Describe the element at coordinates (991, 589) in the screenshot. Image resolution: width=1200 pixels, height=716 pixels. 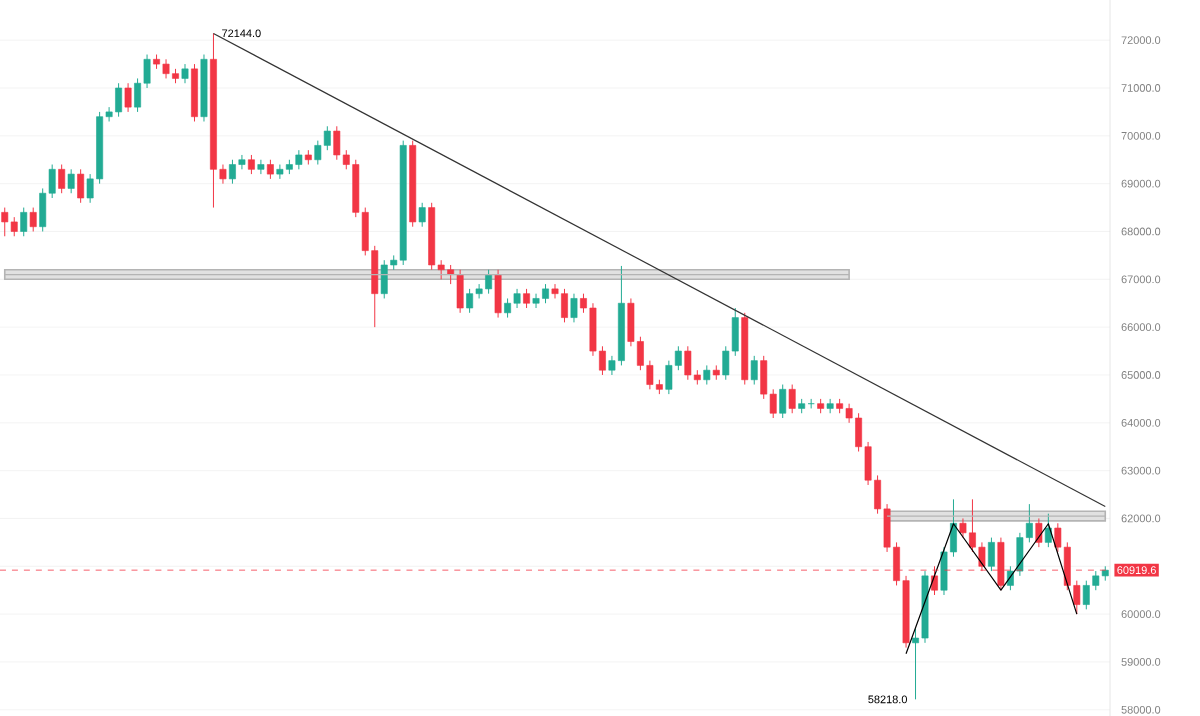
I see `line-series` at that location.